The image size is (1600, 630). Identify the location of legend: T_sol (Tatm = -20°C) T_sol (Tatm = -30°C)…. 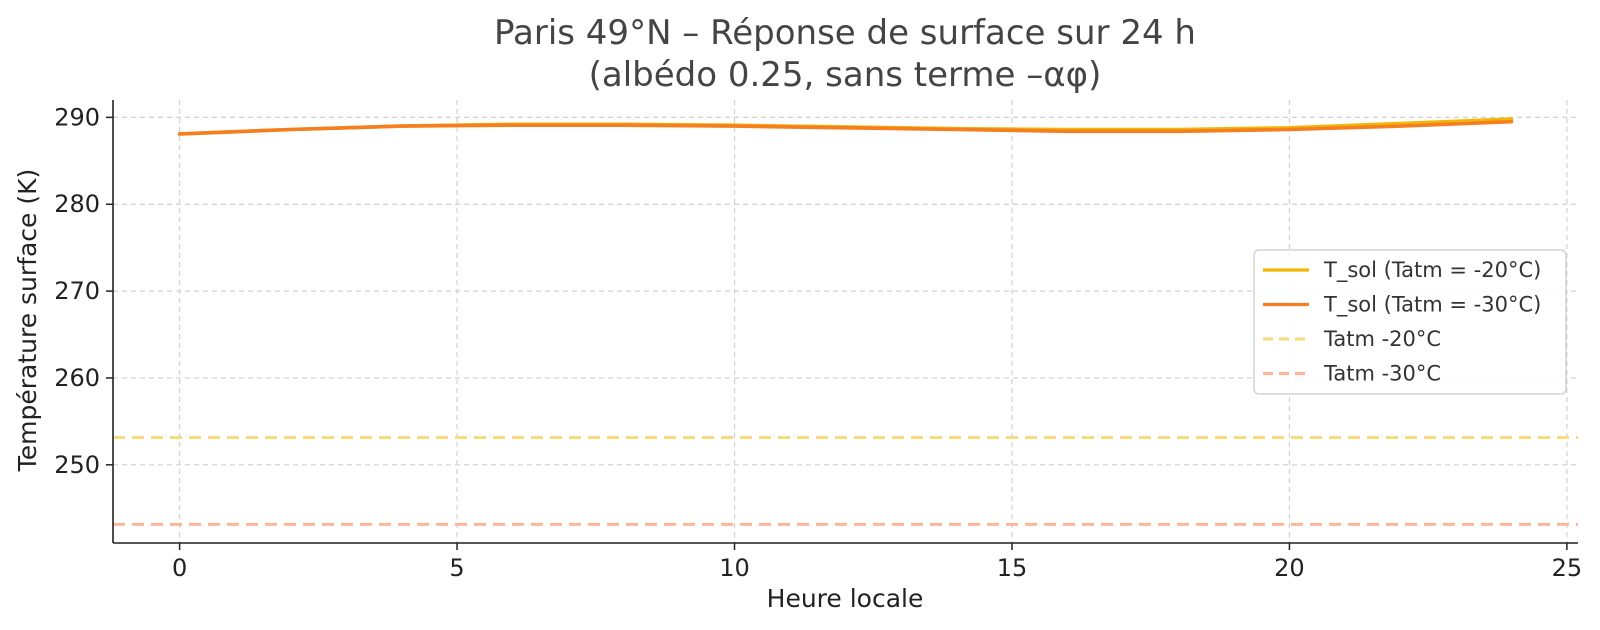
(1410, 322).